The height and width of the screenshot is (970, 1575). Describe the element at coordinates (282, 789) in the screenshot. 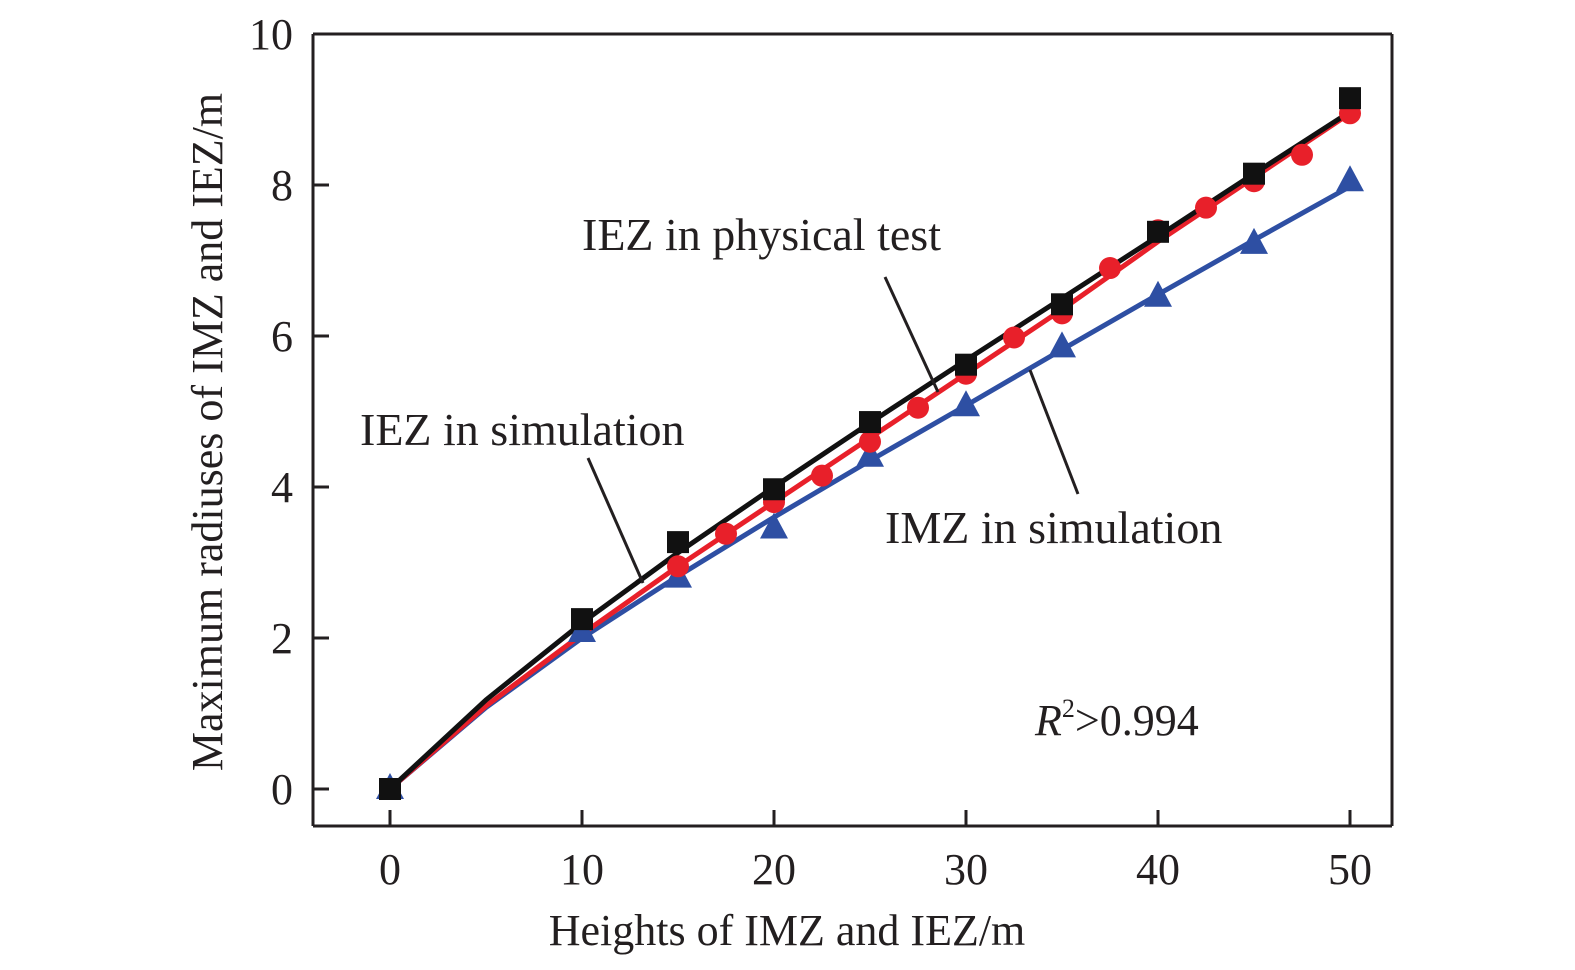

I see `y-tick-label-0: 0` at that location.